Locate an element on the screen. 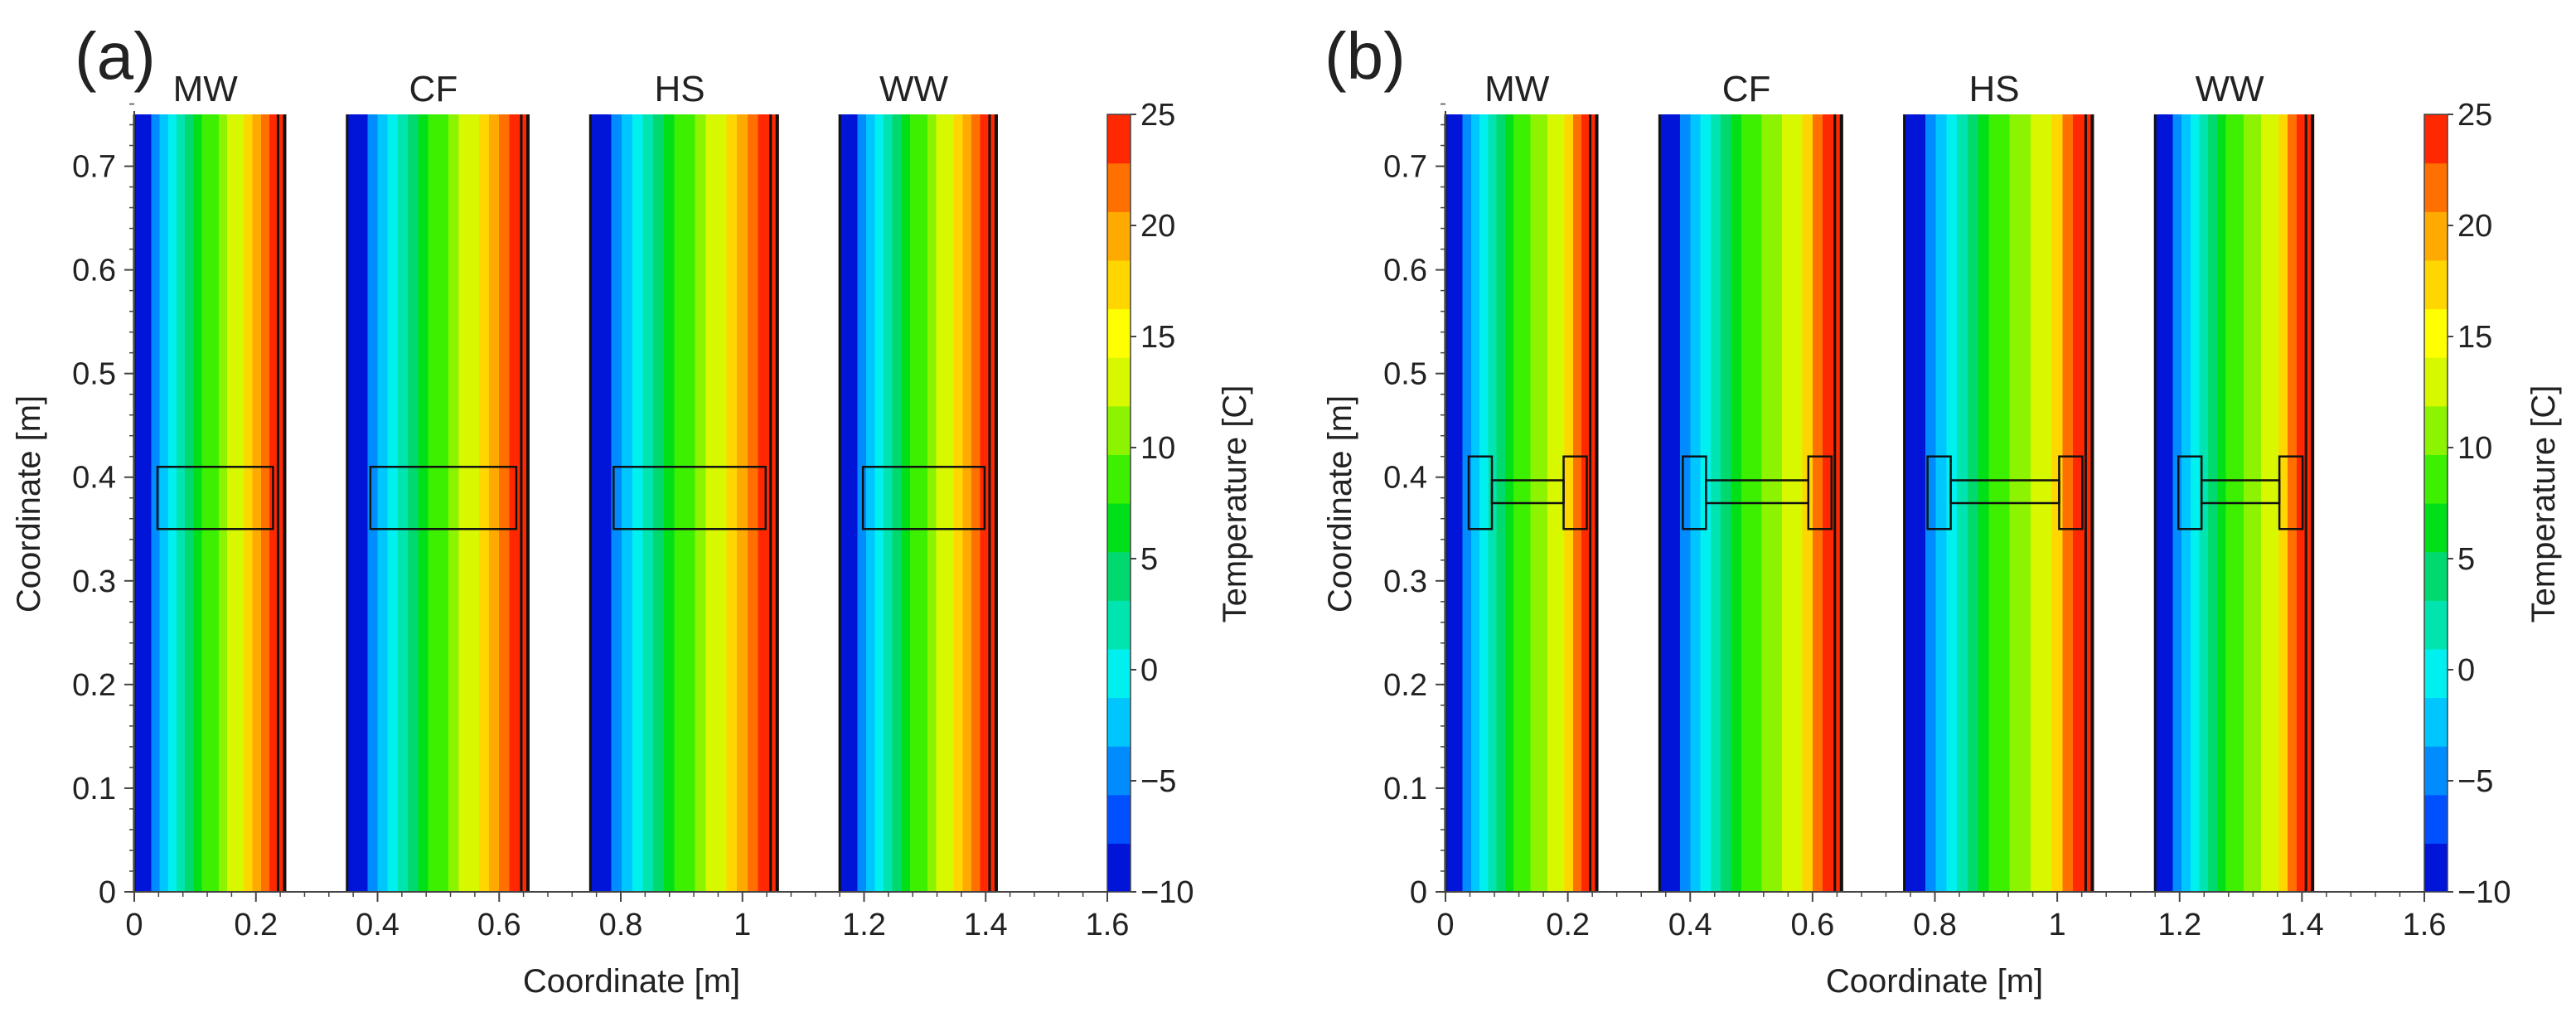 This screenshot has height=1017, width=2576. panel-label: (b) is located at coordinates (1365, 56).